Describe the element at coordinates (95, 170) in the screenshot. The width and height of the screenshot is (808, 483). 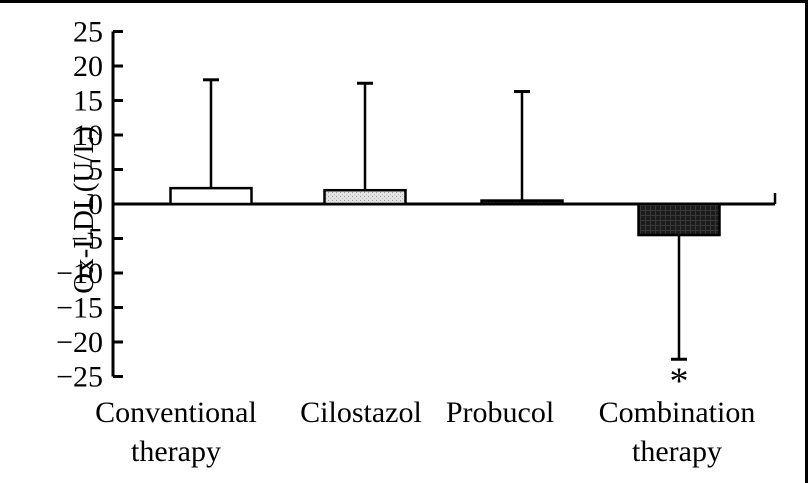
I see `y-axis-tick-label: 5` at that location.